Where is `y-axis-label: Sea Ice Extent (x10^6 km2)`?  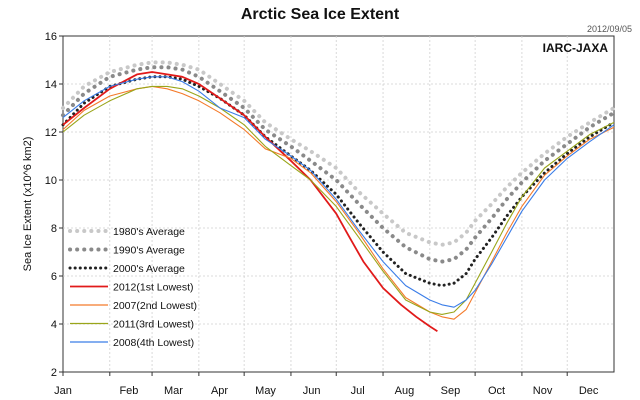 y-axis-label: Sea Ice Extent (x10^6 km2) is located at coordinates (28, 204).